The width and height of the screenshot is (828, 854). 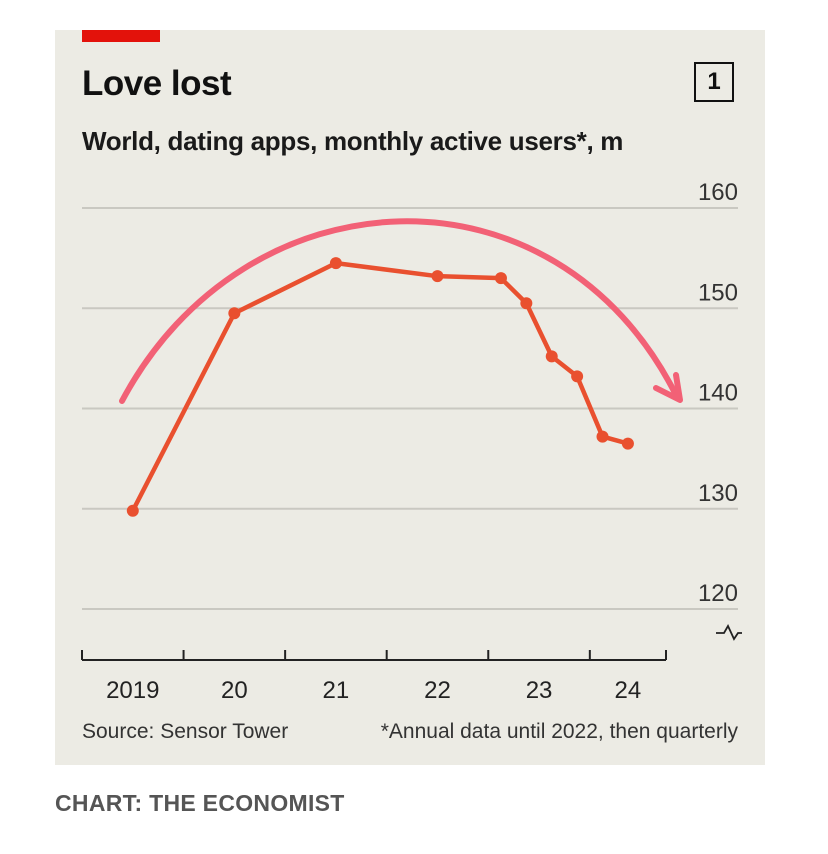 I want to click on chart-credit: CHART: THE ECONOMIST, so click(x=200, y=803).